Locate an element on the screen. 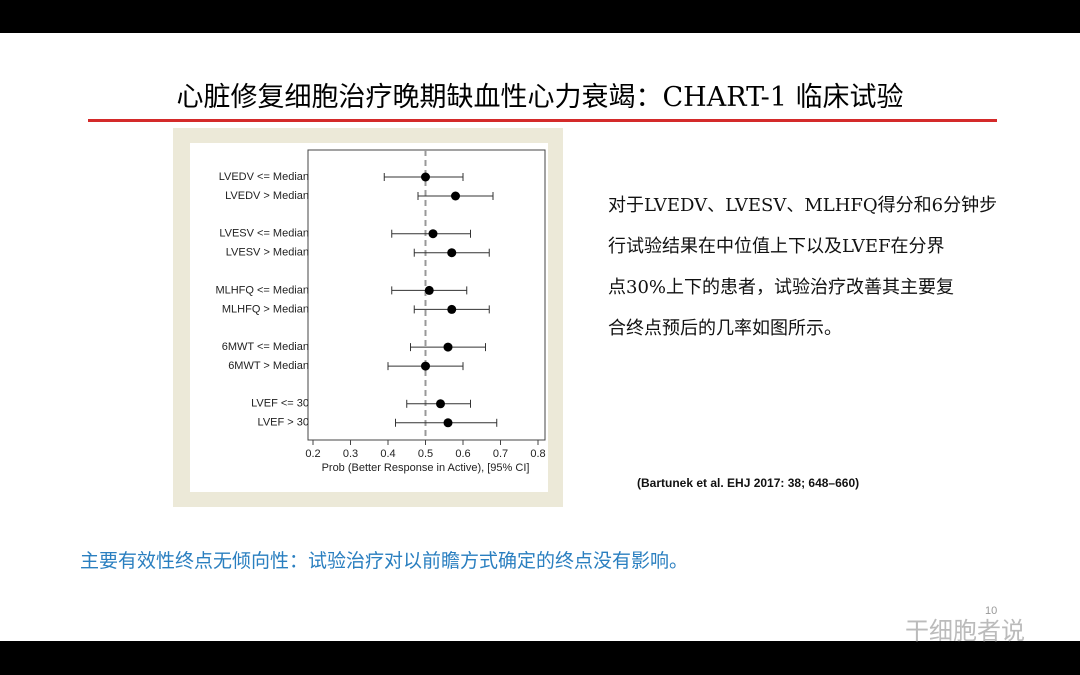 The width and height of the screenshot is (1080, 675). y-tick-label: LVEF <= 30 is located at coordinates (280, 404).